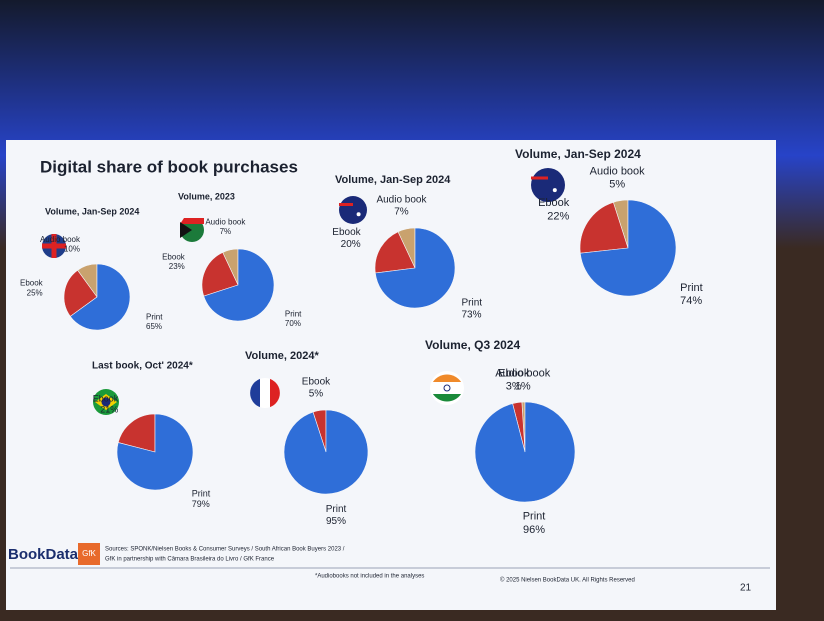 This screenshot has height=621, width=824. I want to click on partner-logo-box, so click(89, 554).